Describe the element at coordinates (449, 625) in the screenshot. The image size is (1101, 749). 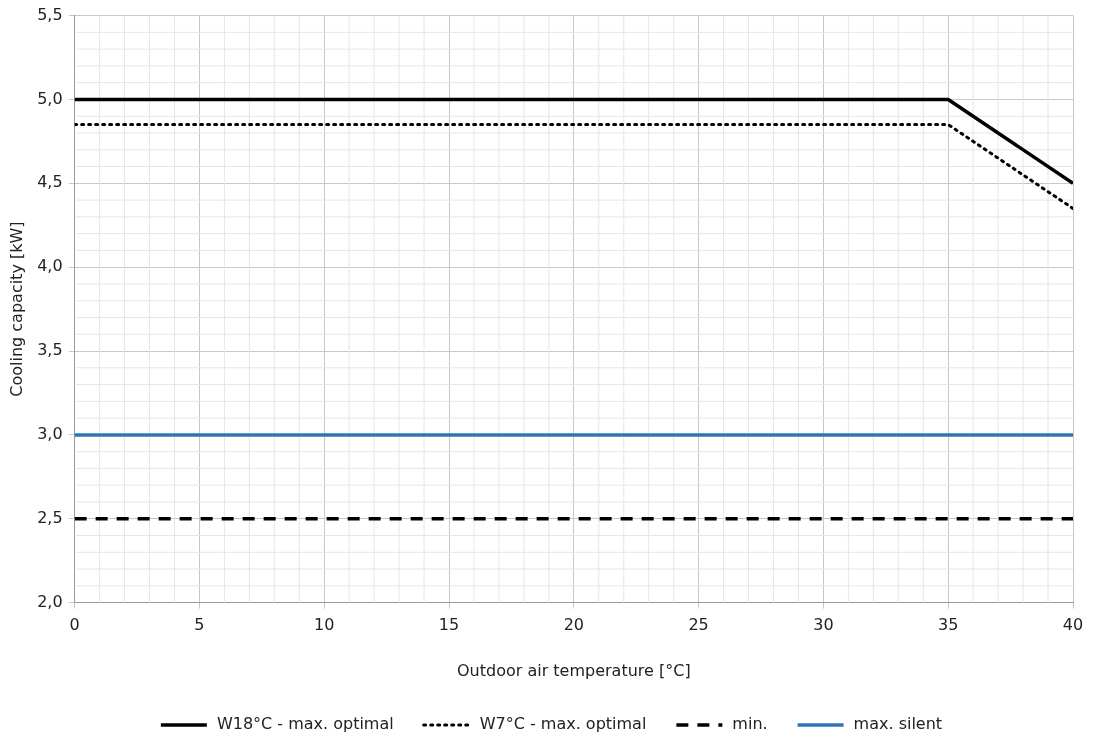
I see `x-tick-label: 15` at that location.